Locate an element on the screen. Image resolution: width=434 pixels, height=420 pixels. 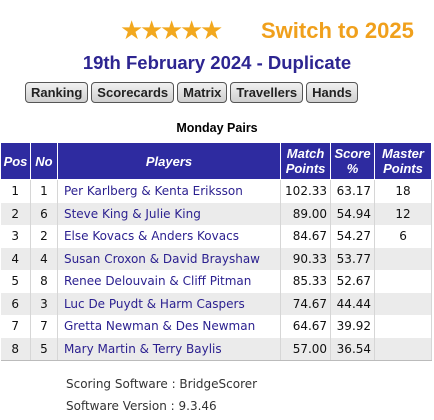
tab-scorecards: Scorecards is located at coordinates (133, 92).